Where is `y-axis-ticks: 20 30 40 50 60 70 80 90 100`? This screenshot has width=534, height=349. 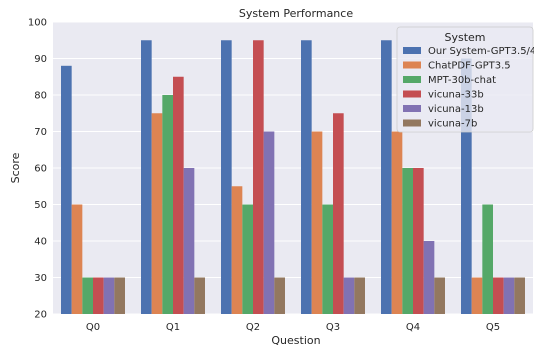
y-axis-ticks: 20 30 40 50 60 70 80 90 100 is located at coordinates (37, 169).